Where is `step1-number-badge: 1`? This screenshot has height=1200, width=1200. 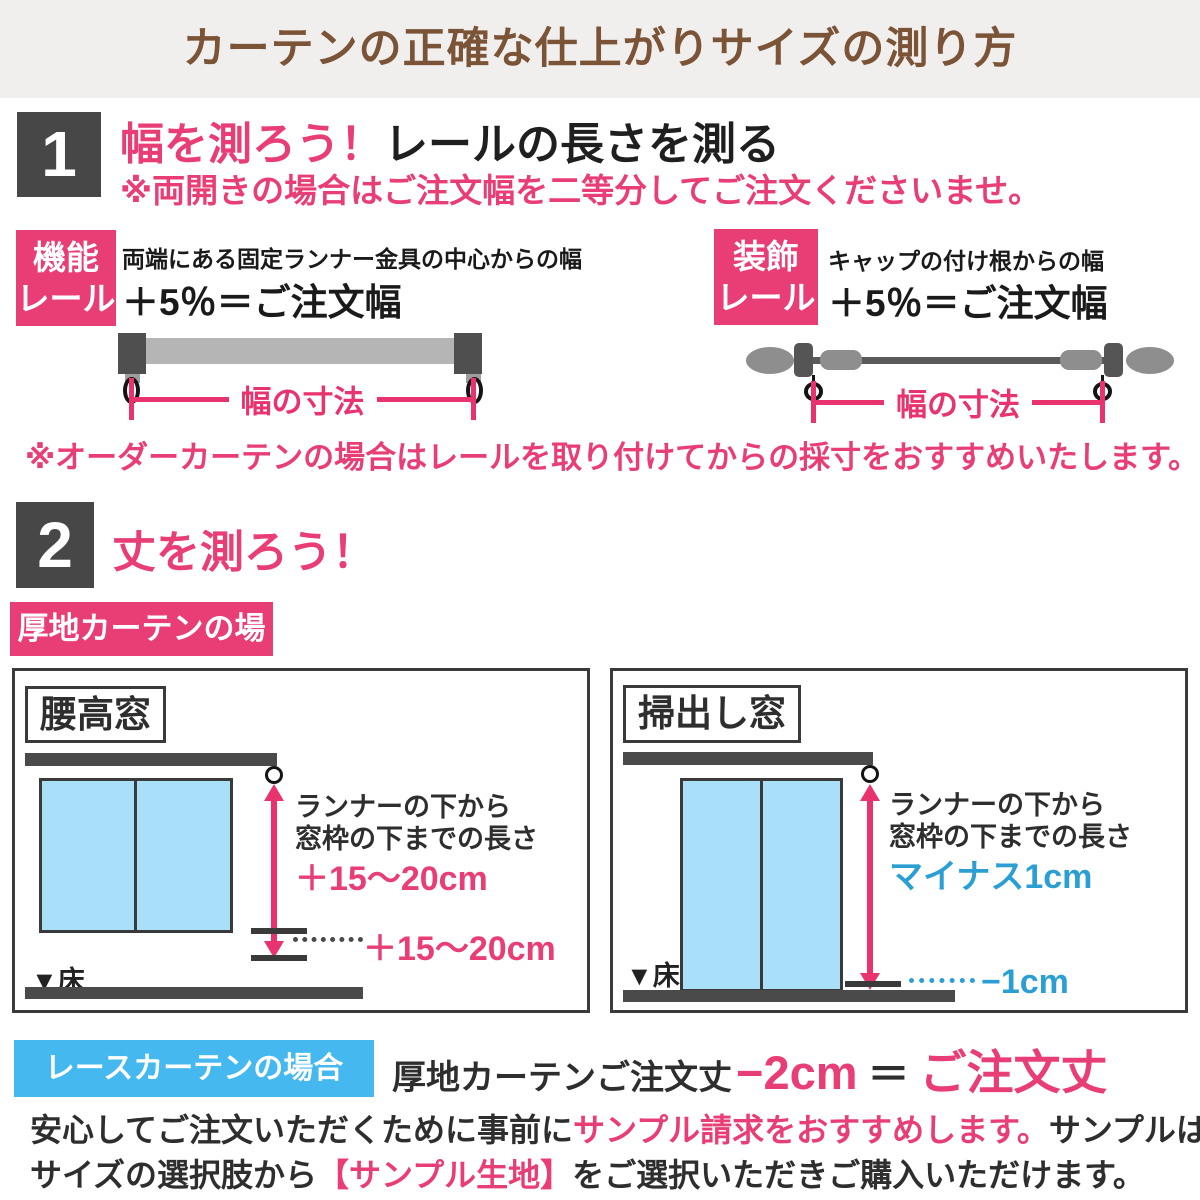 step1-number-badge: 1 is located at coordinates (59, 154).